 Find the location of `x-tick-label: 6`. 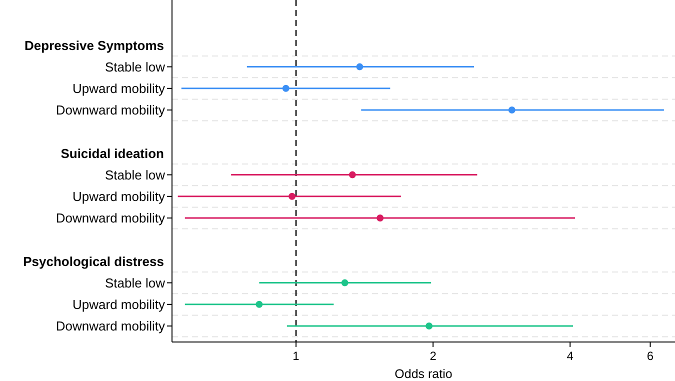

x-tick-label: 6 is located at coordinates (650, 356).